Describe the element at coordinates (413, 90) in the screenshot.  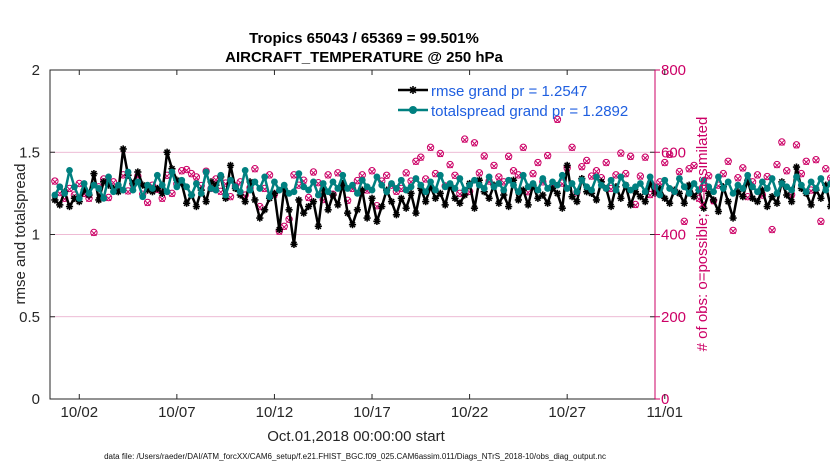
I see `legend-asterisk` at that location.